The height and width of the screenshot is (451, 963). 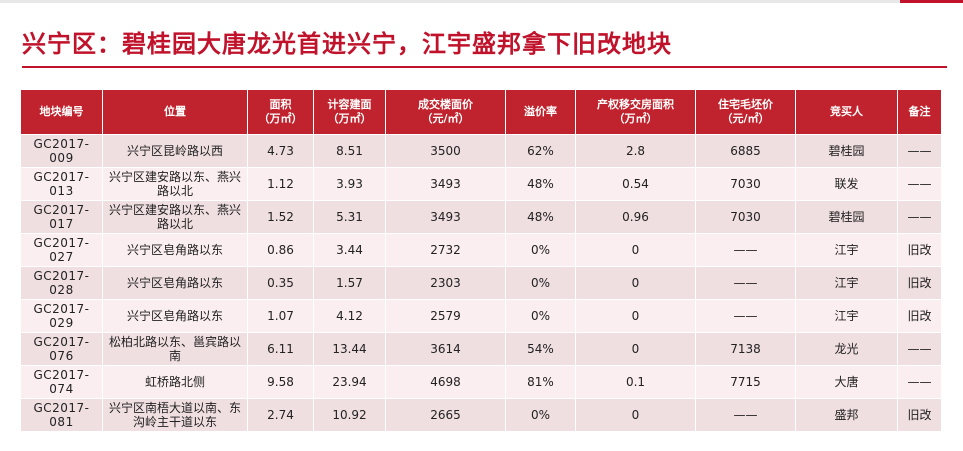 What do you see at coordinates (349, 151) in the screenshot?
I see `cell-gfa: 8.51` at bounding box center [349, 151].